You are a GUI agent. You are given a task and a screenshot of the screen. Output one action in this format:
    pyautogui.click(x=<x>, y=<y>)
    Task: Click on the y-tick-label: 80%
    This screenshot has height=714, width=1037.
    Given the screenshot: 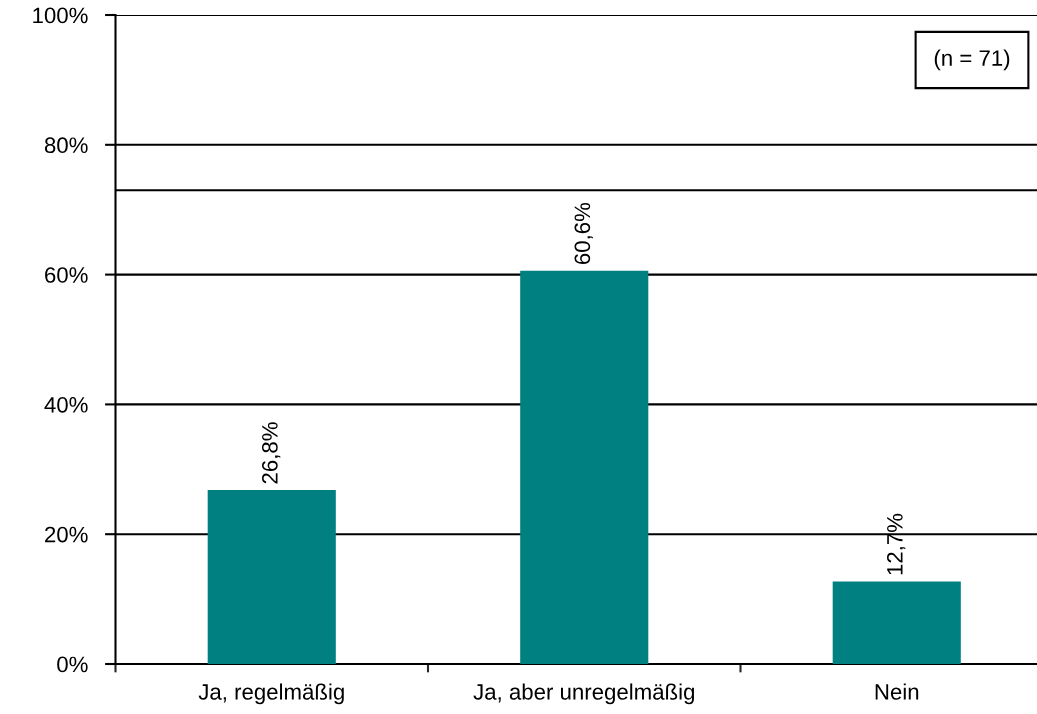 What is the action you would take?
    pyautogui.click(x=66, y=145)
    